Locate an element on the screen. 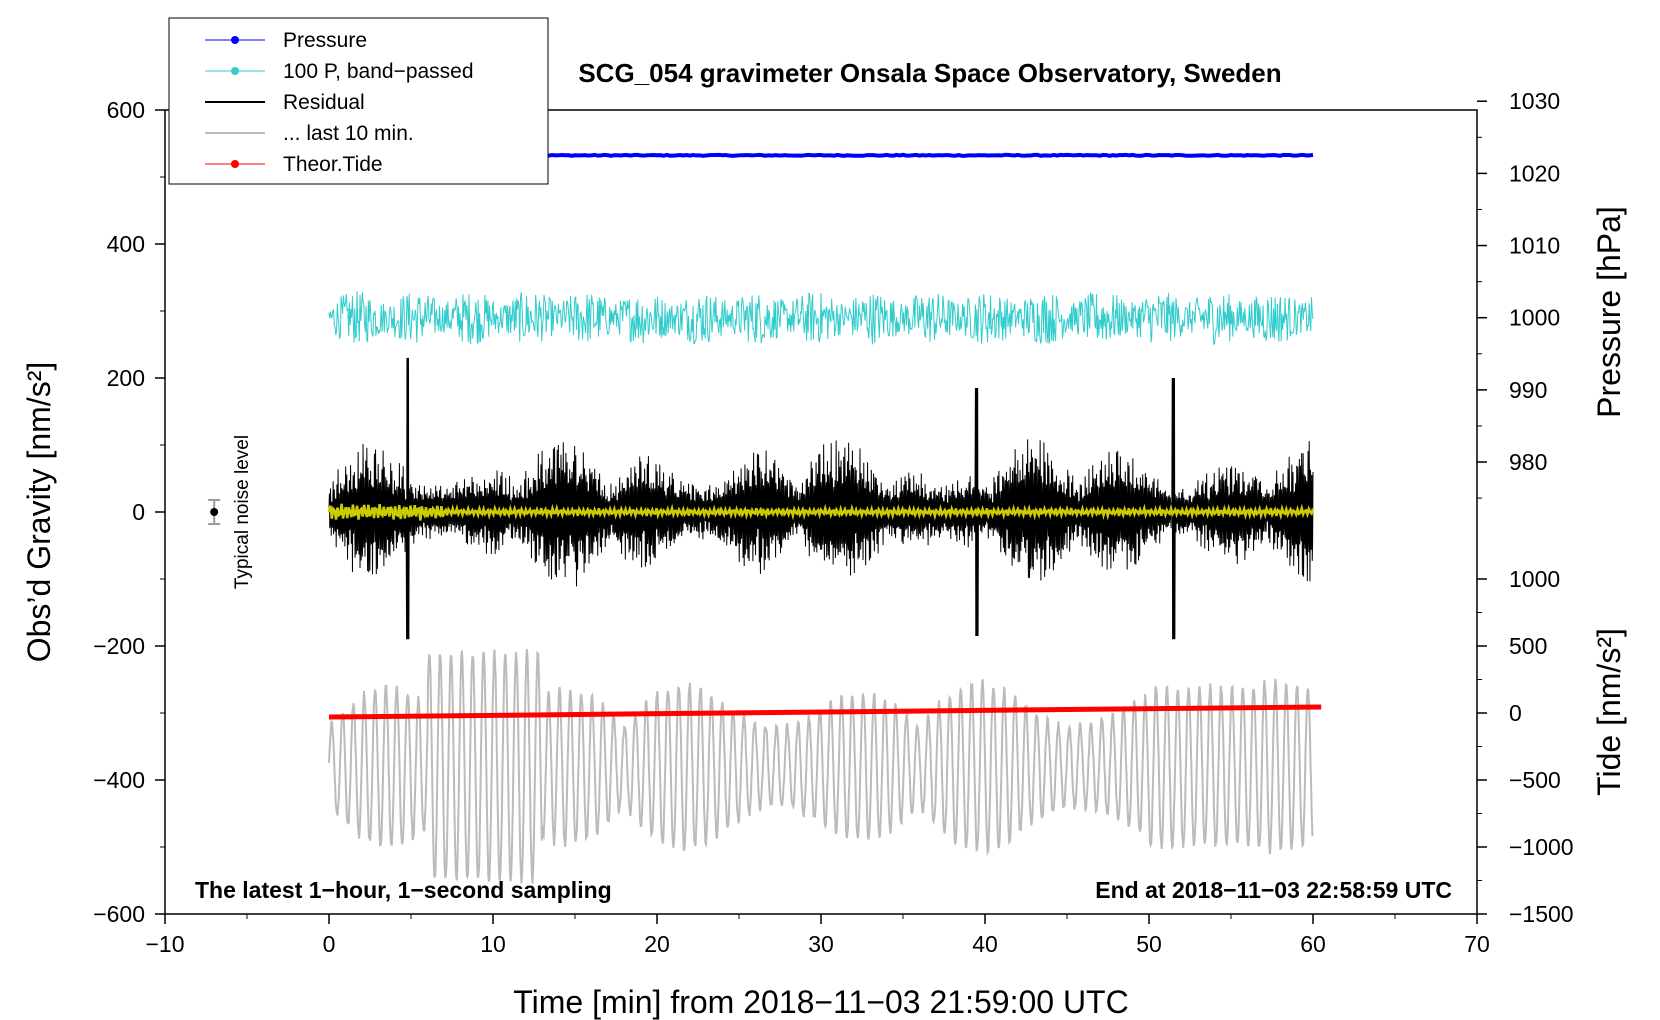  x-tick-label: −10 is located at coordinates (164, 944).